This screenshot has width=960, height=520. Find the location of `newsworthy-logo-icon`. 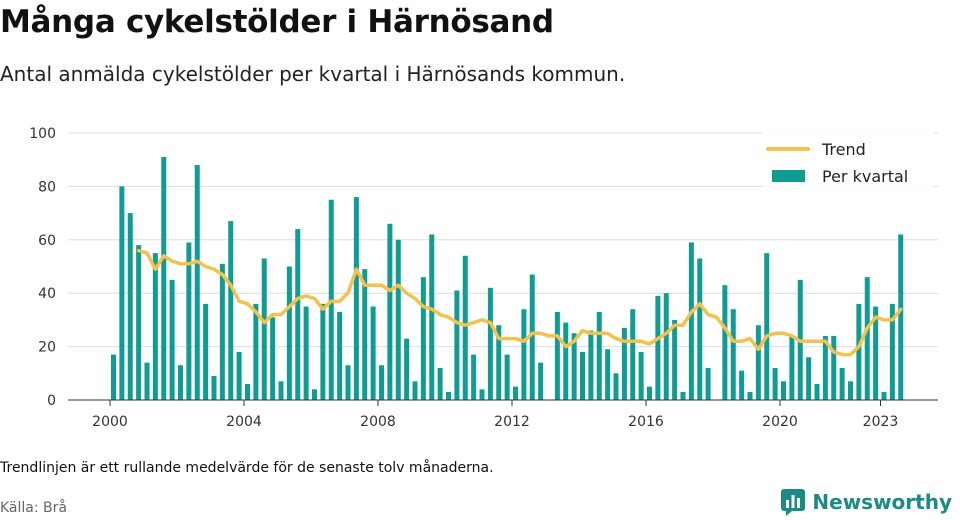

newsworthy-logo-icon is located at coordinates (793, 502).